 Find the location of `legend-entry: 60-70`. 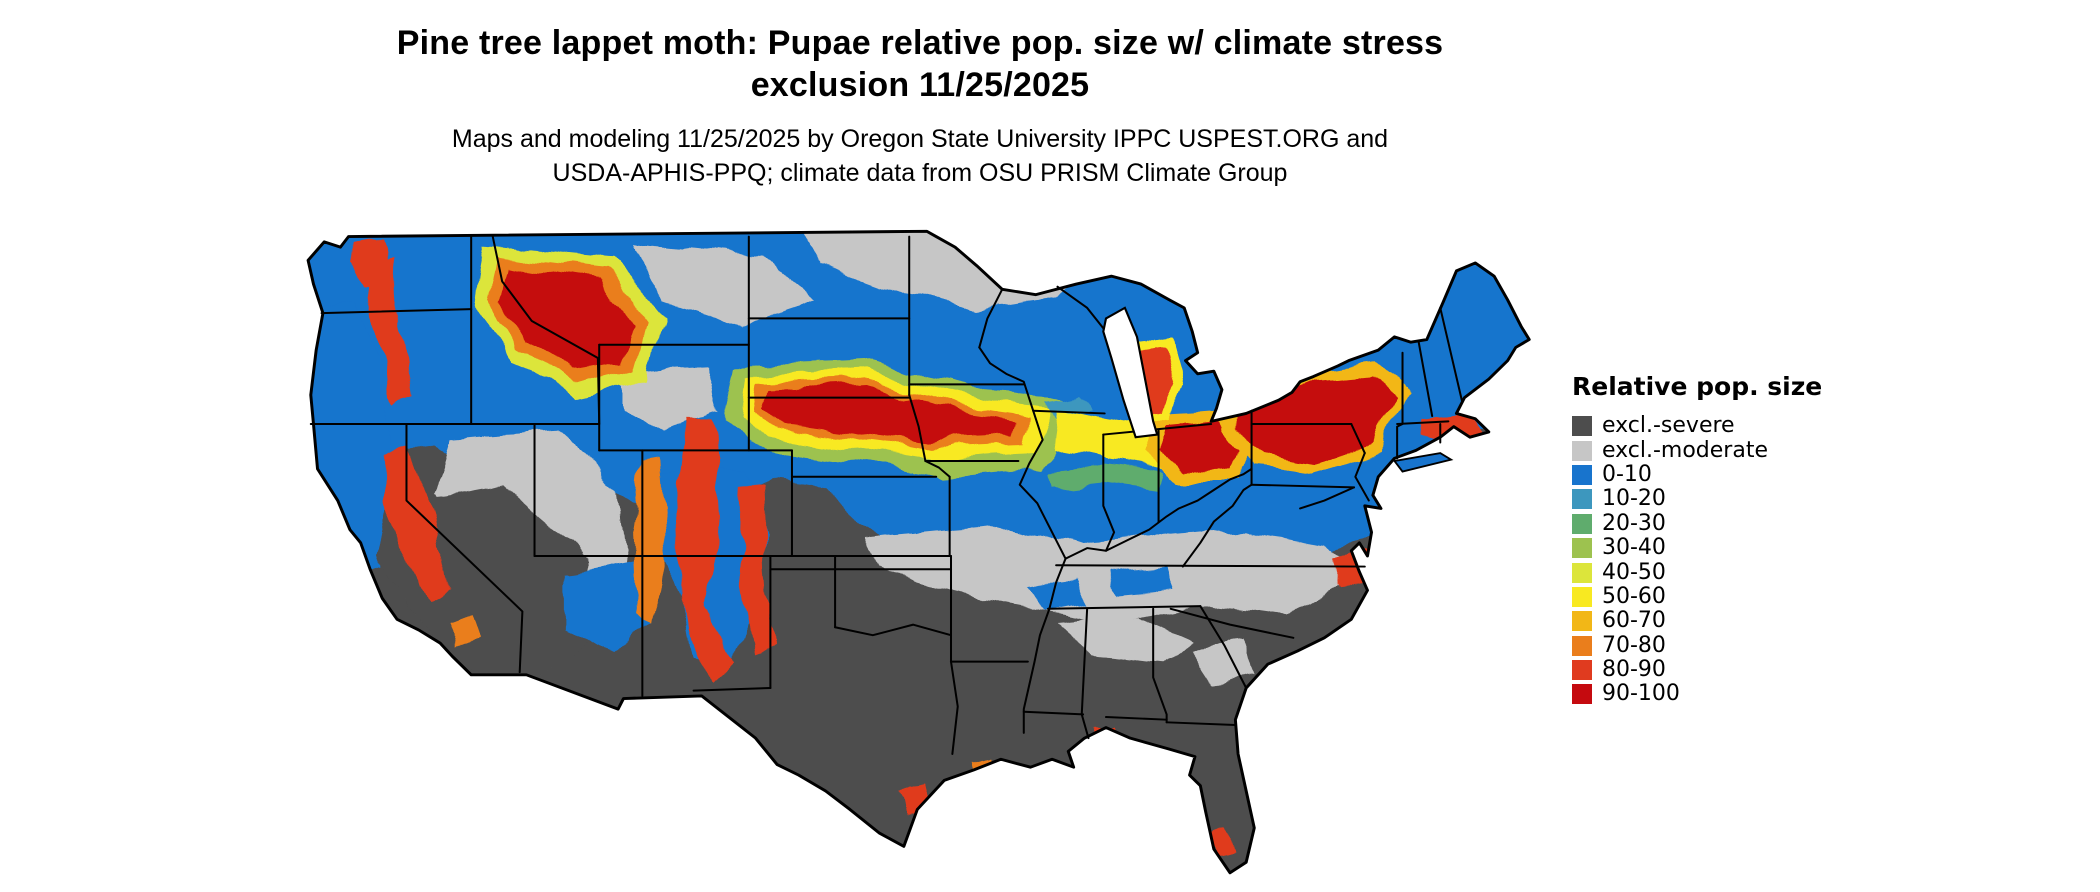

legend-entry: 60-70 is located at coordinates (1697, 621).